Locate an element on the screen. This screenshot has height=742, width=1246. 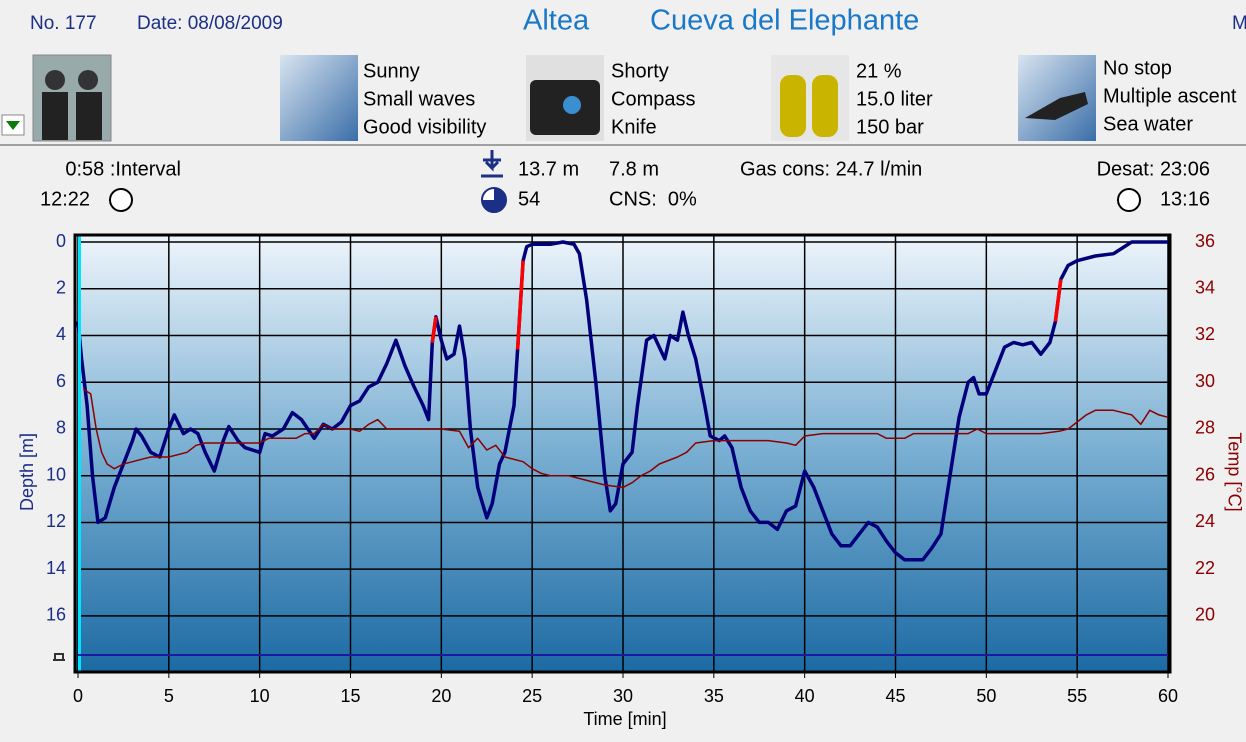
x-axis-label: Time [min] is located at coordinates (624, 719).